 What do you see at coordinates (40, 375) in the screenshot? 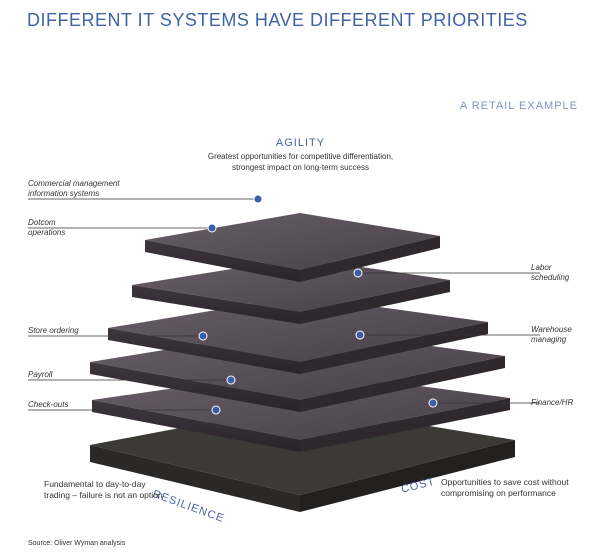
I see `label-payroll: Payroll` at bounding box center [40, 375].